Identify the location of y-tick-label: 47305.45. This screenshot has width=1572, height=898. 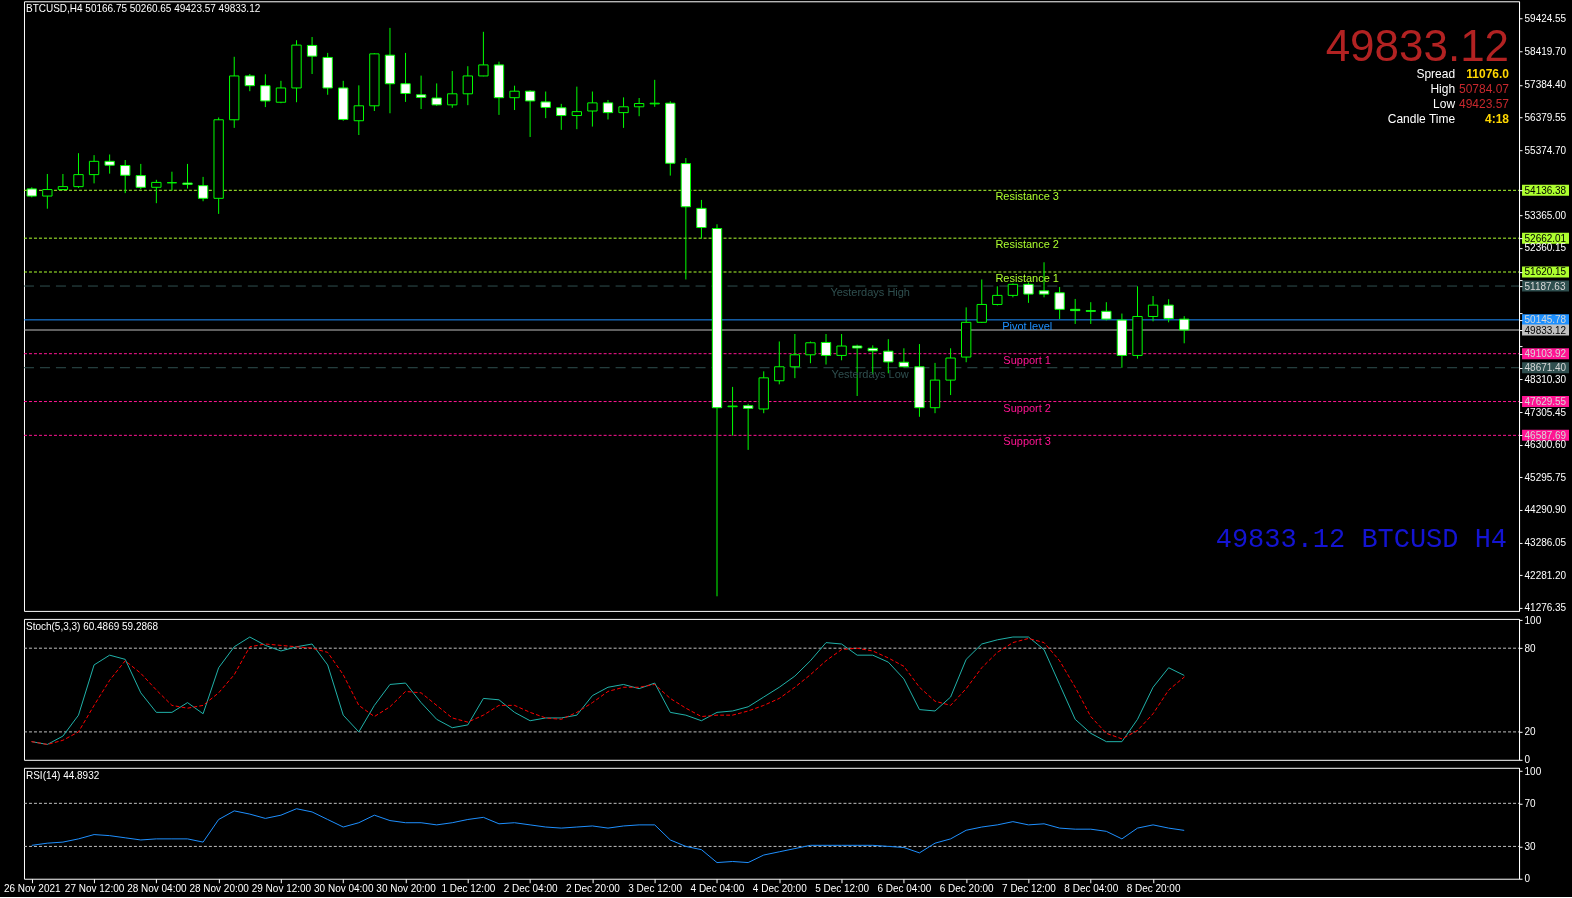
(1545, 412).